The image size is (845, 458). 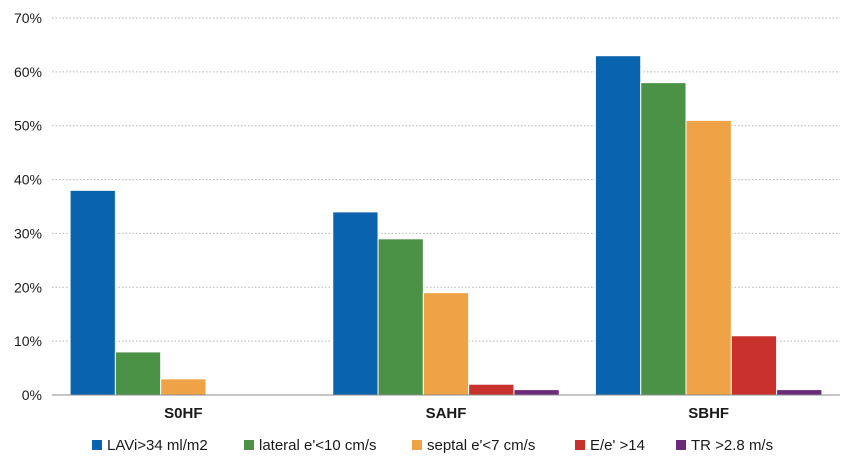 What do you see at coordinates (446, 413) in the screenshot?
I see `category-label: SAHF` at bounding box center [446, 413].